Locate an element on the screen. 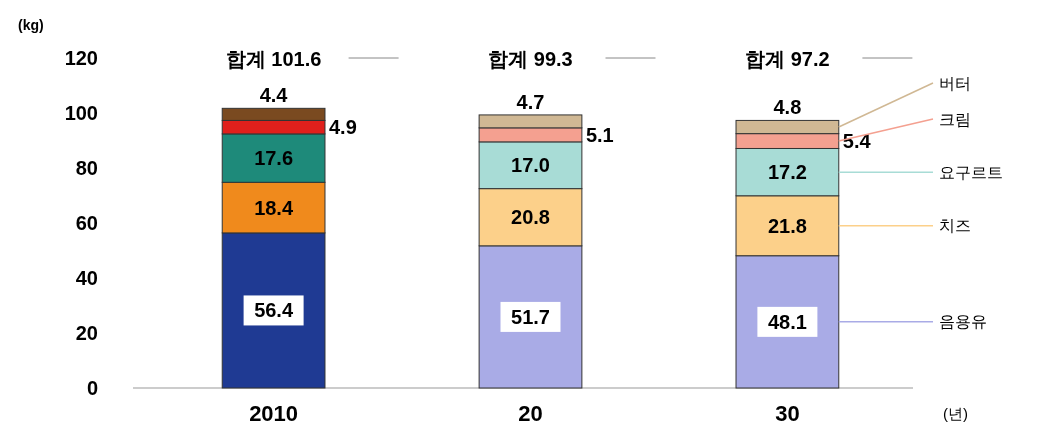  y-tick-label: 60 is located at coordinates (86, 223).